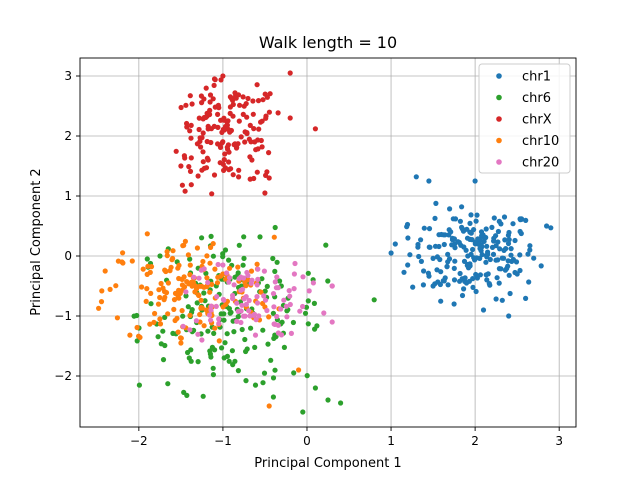 The image size is (640, 485). Describe the element at coordinates (499, 140) in the screenshot. I see `legend-marker-chr10` at that location.